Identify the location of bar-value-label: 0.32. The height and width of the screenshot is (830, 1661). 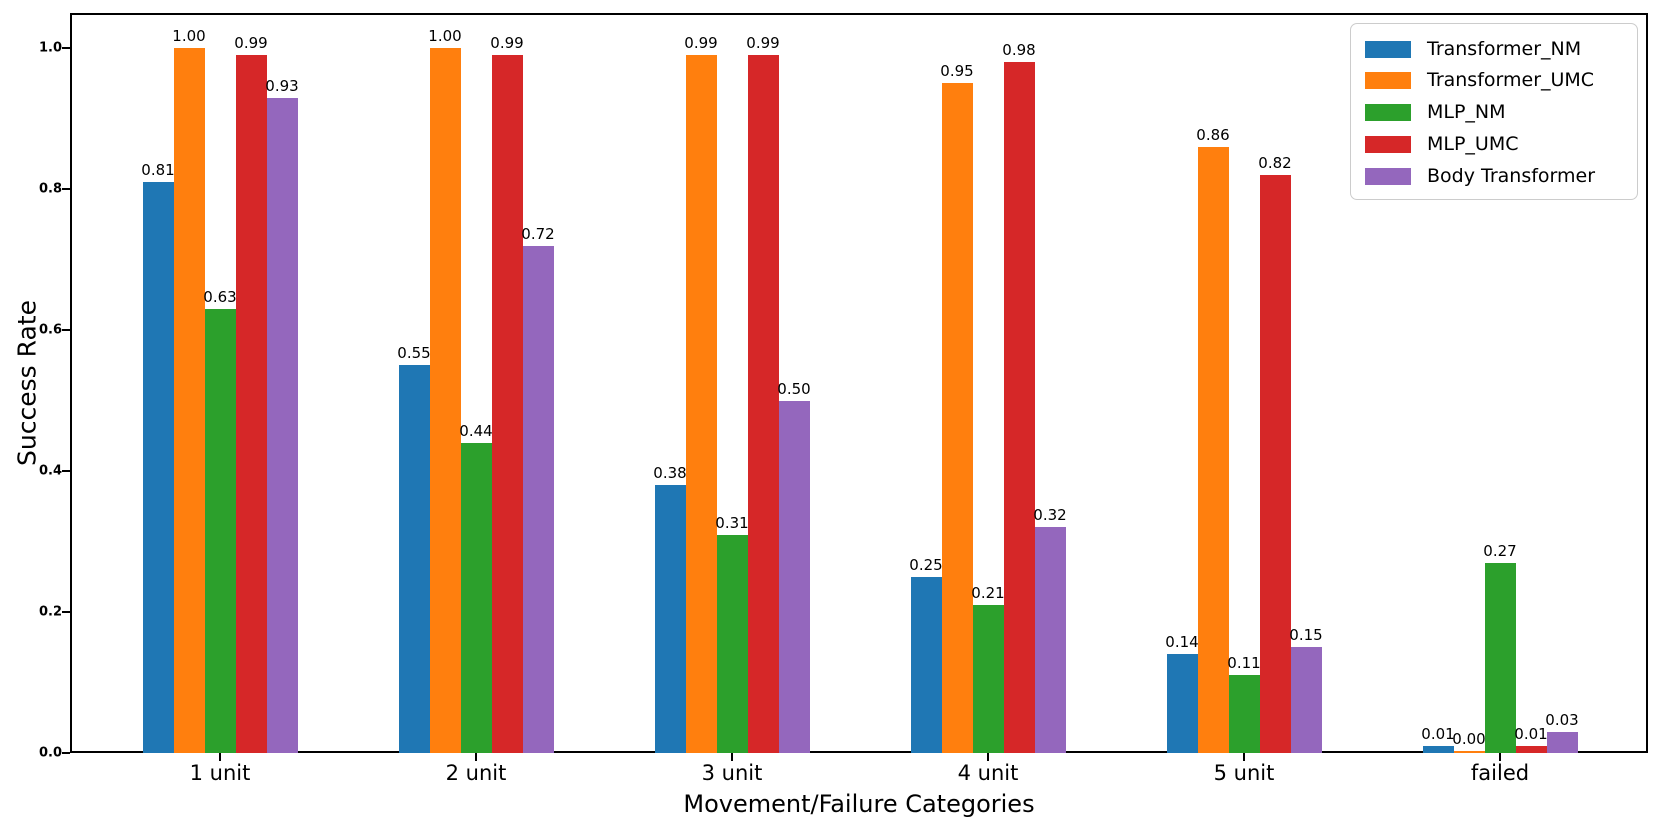
(1050, 515).